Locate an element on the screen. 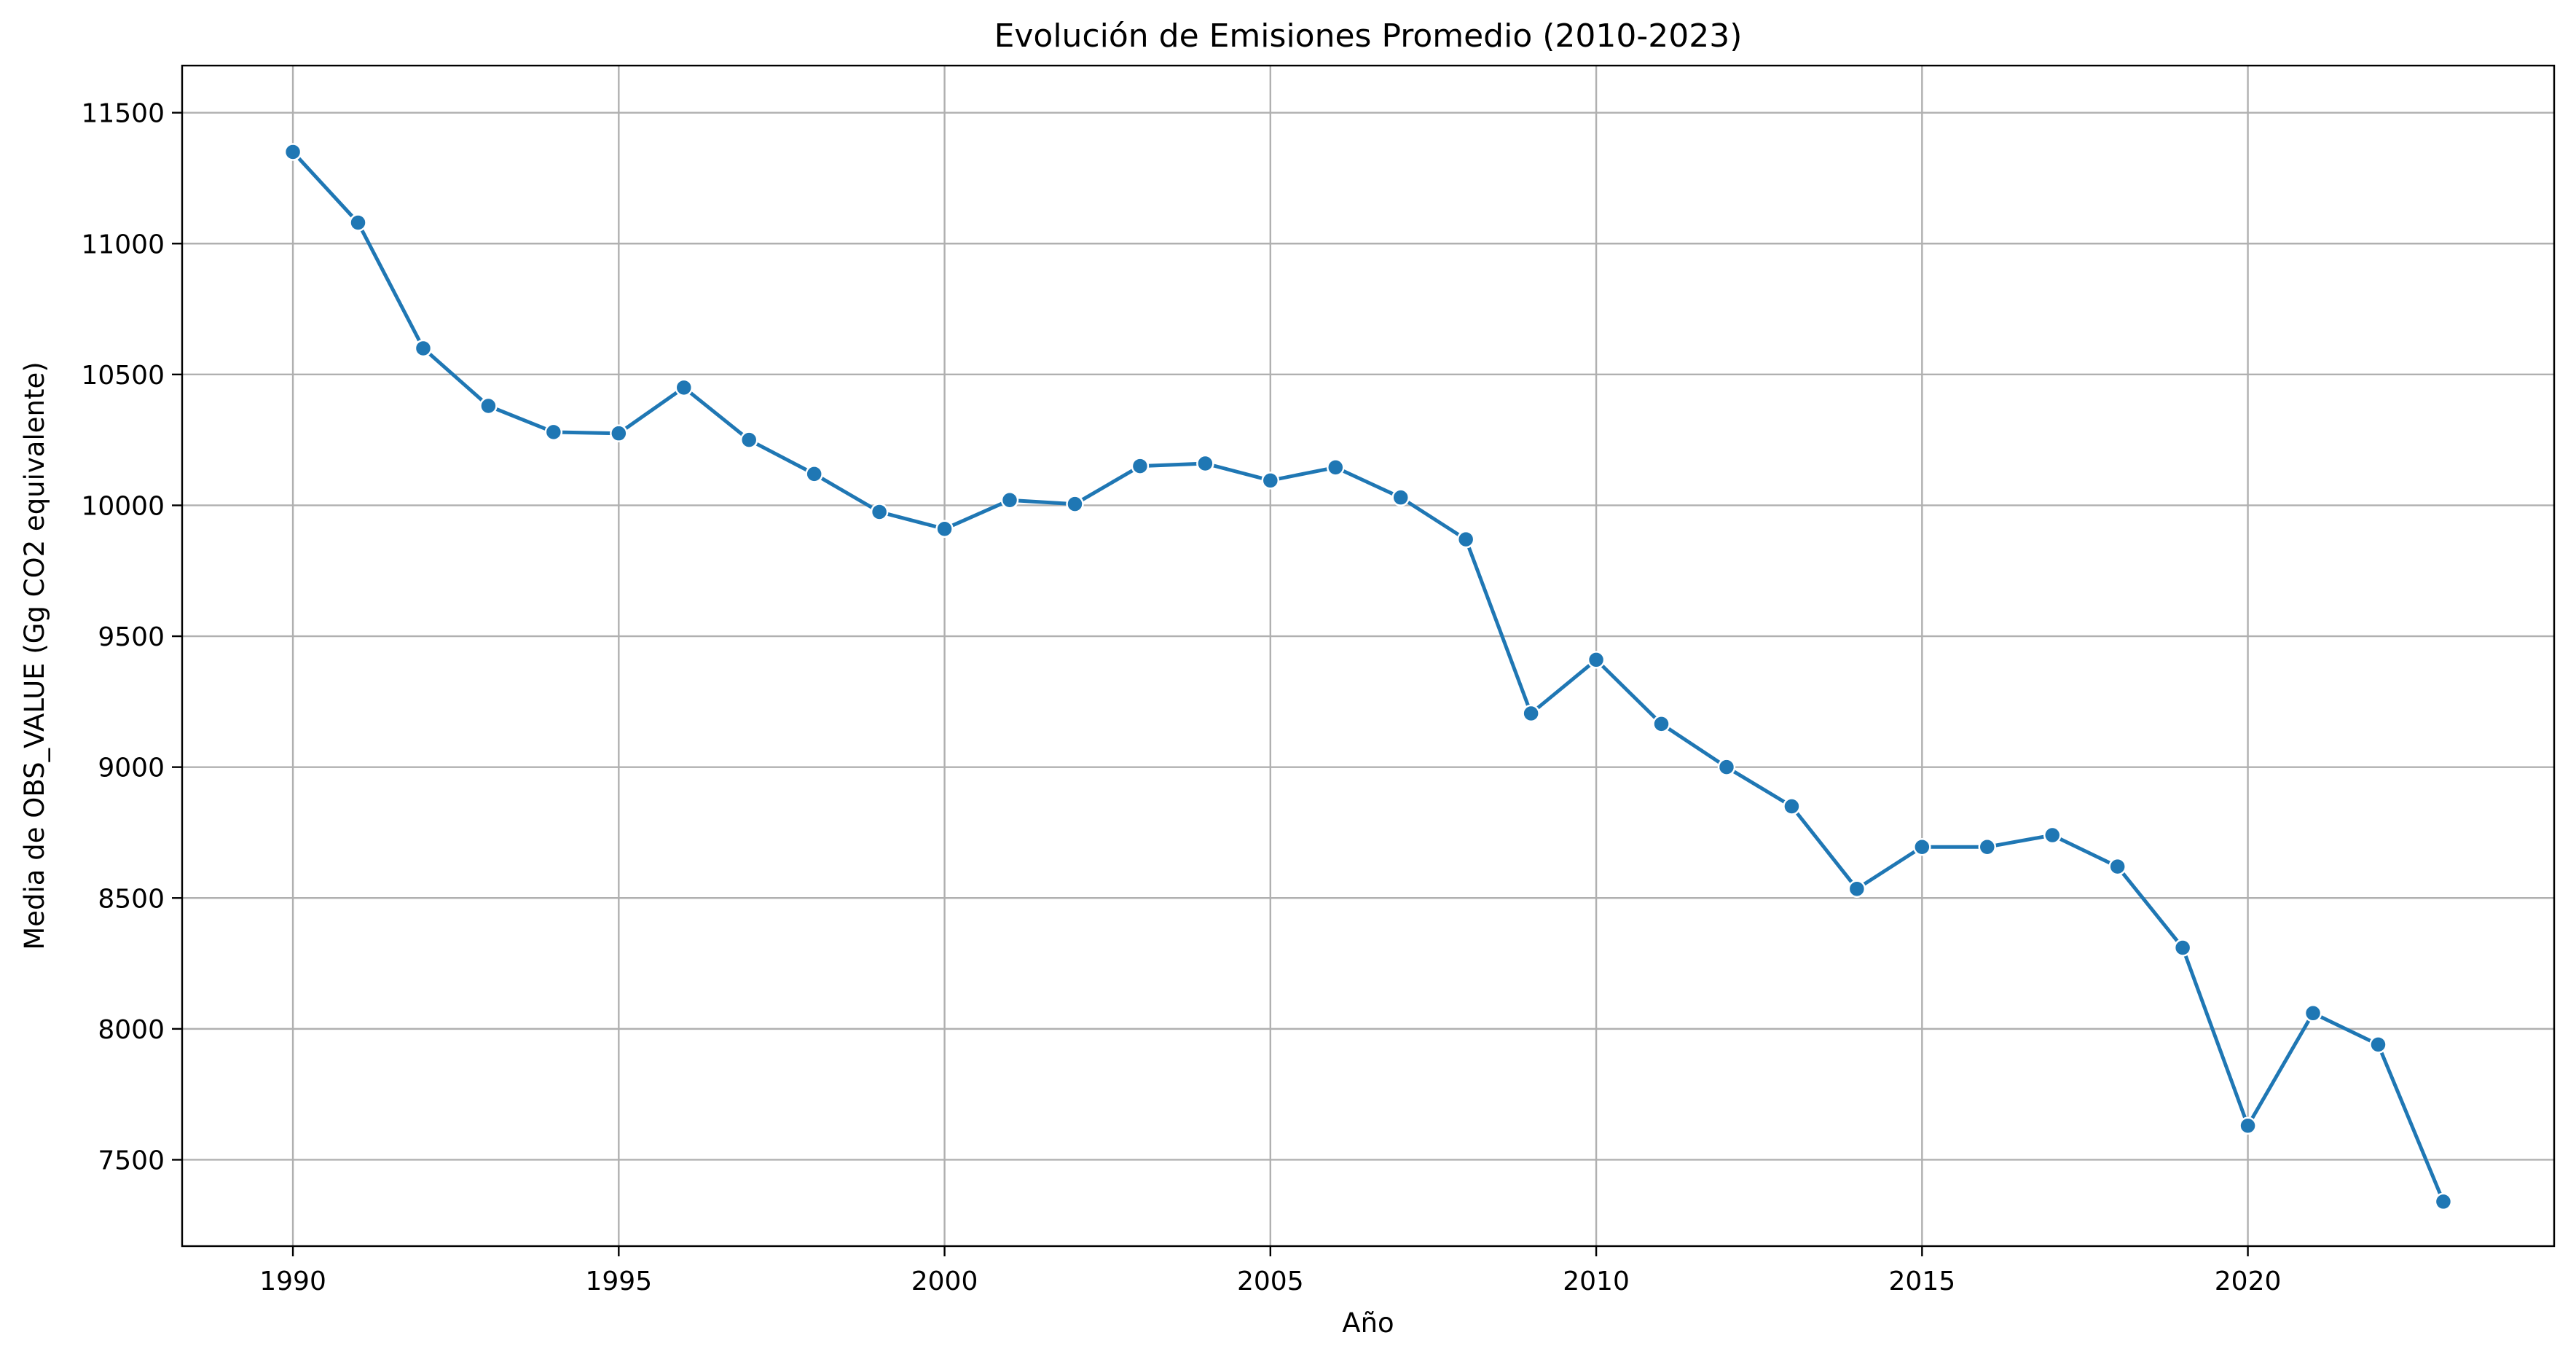  y-tick-label: 7500 is located at coordinates (131, 1160).